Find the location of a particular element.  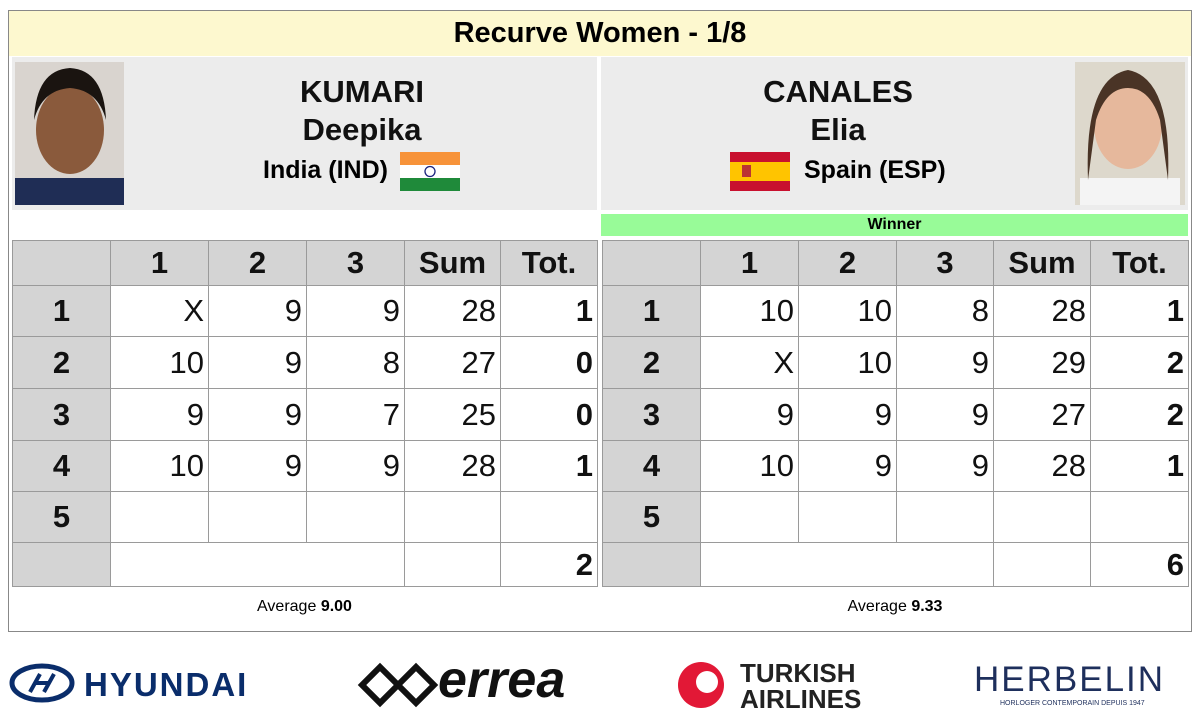

winner-badge: Winner is located at coordinates (894, 225).